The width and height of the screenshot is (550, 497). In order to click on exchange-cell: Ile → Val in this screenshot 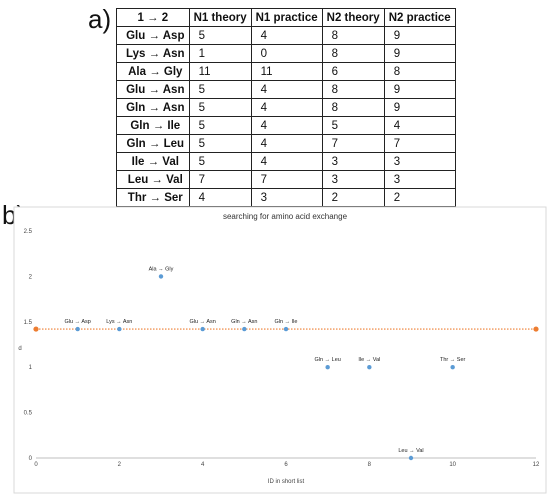, I will do `click(153, 161)`.